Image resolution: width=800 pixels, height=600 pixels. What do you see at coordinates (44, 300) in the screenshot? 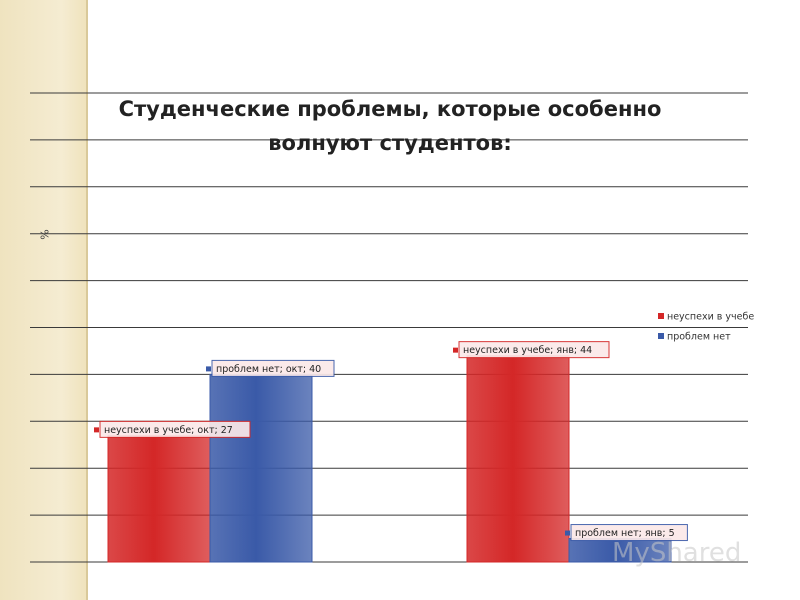
I see `decorative-side-strip` at bounding box center [44, 300].